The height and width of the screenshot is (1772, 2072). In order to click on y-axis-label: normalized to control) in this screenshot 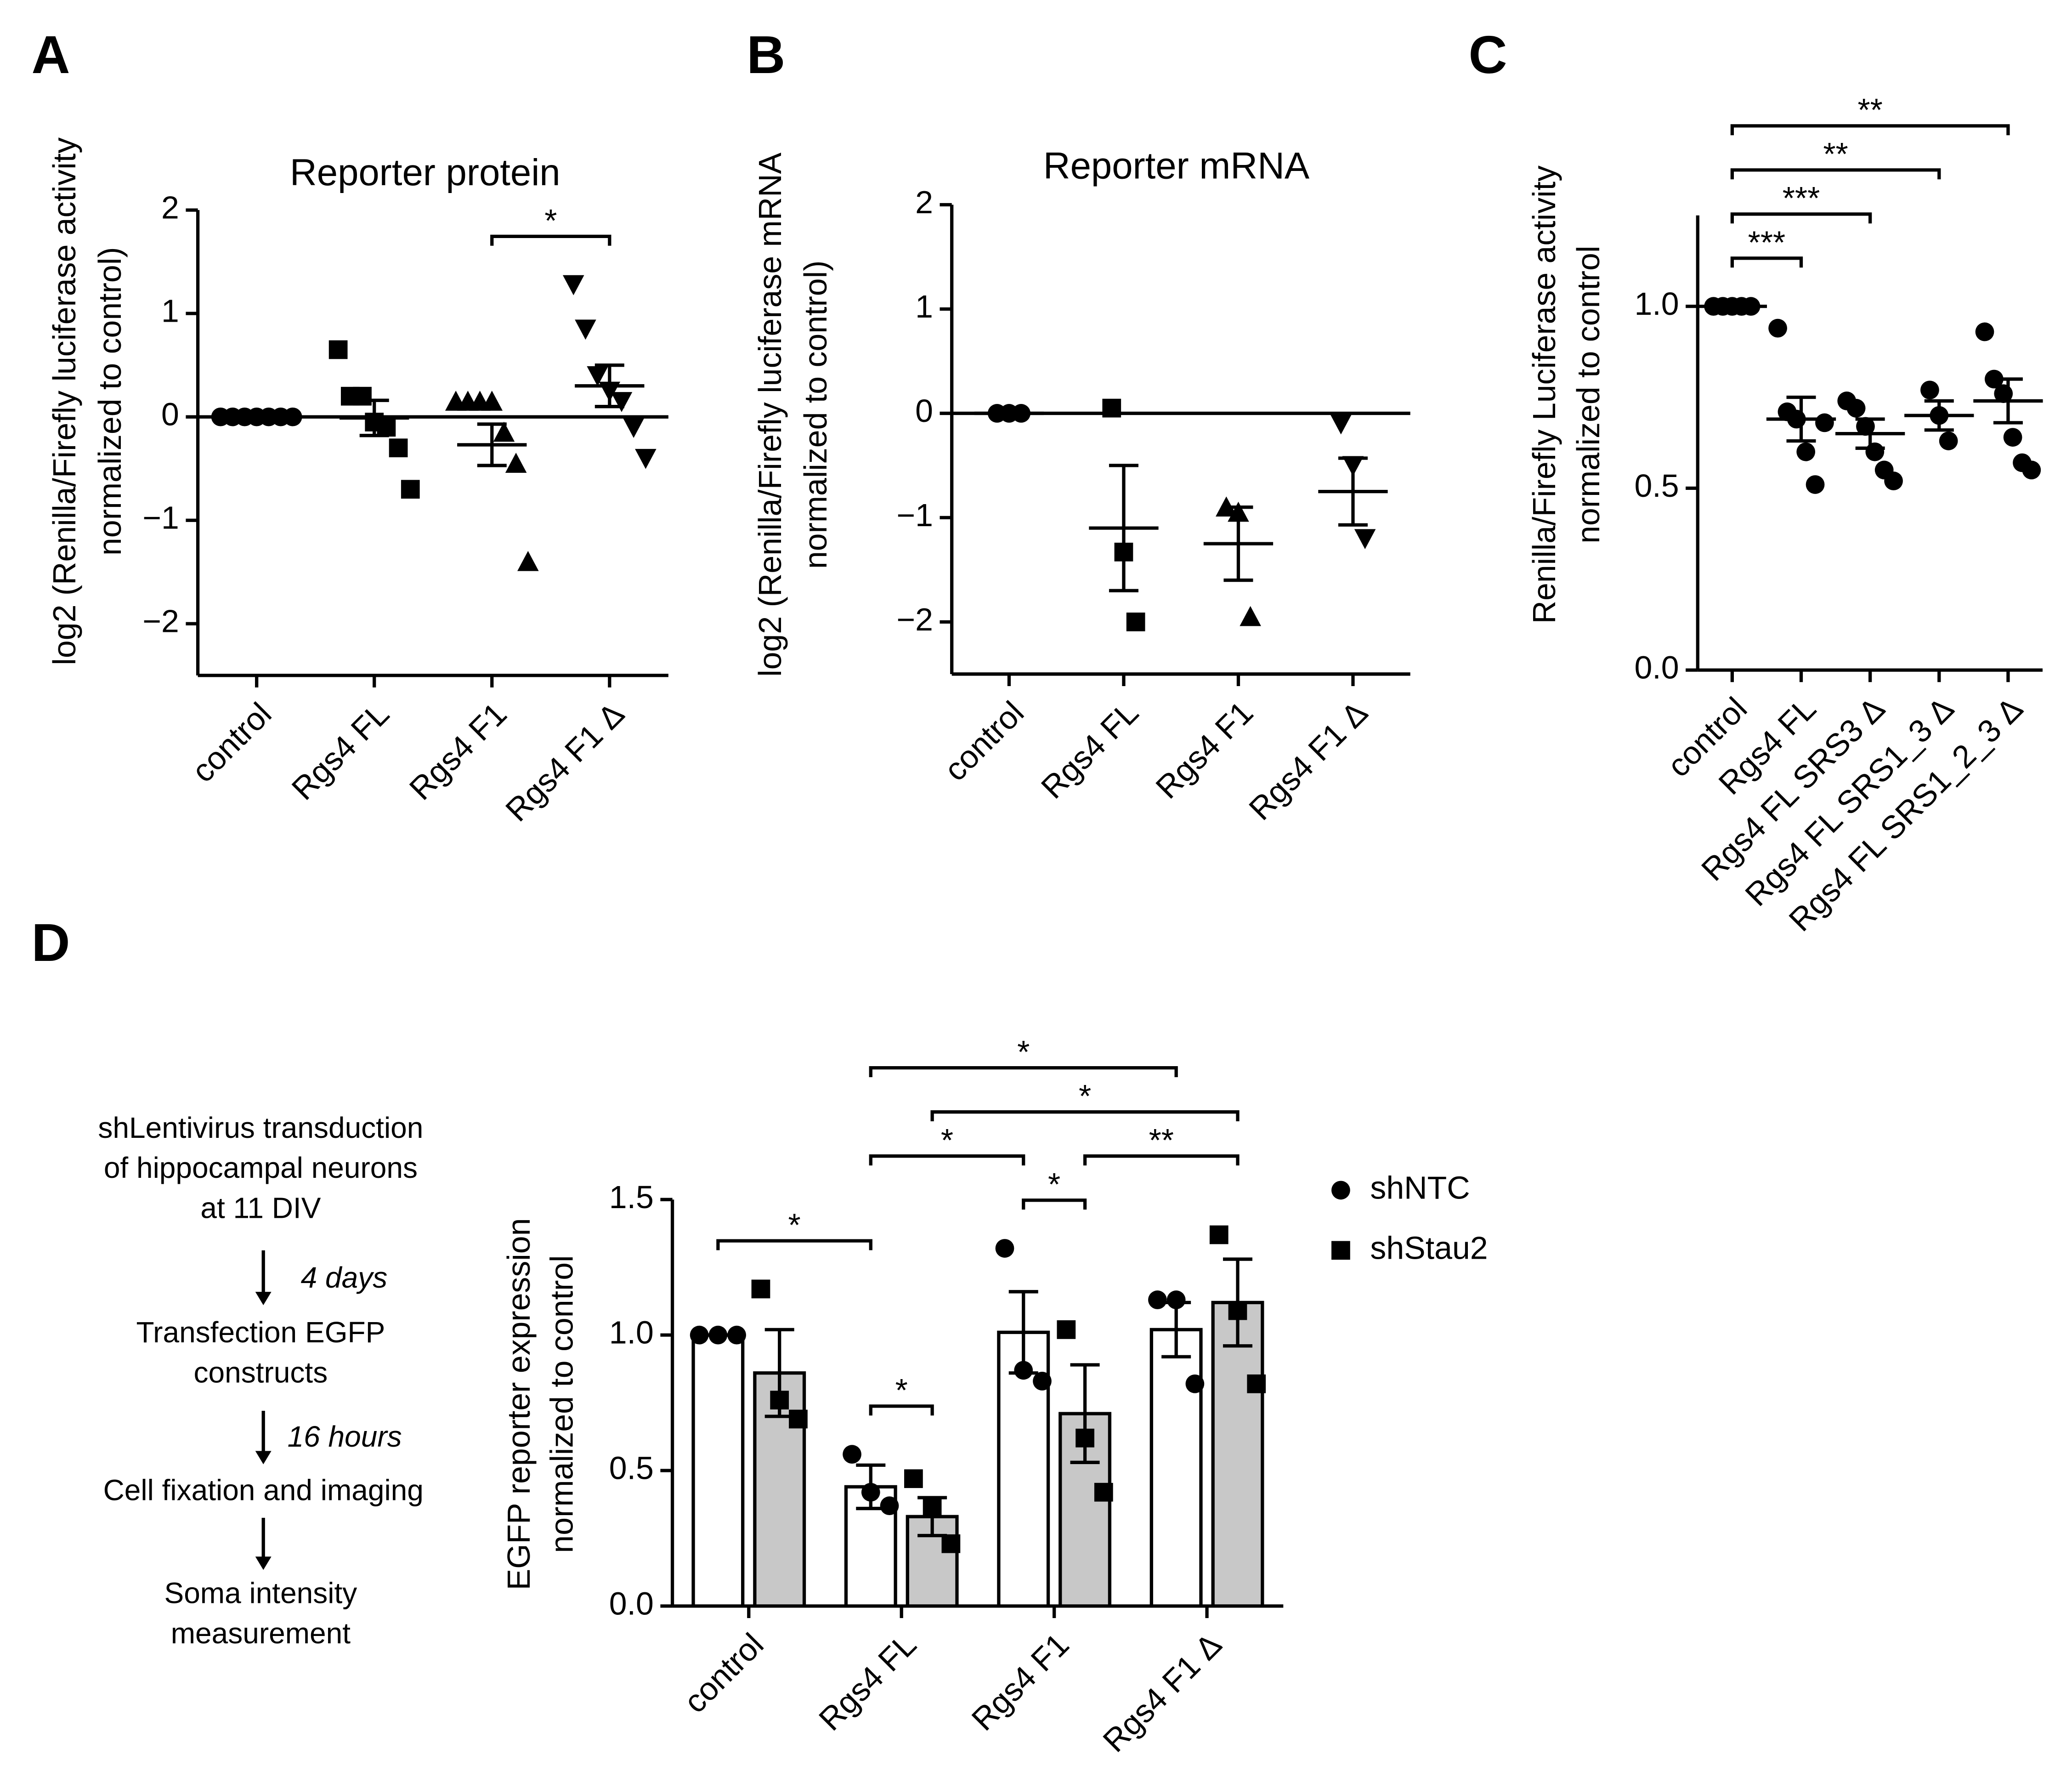, I will do `click(815, 415)`.